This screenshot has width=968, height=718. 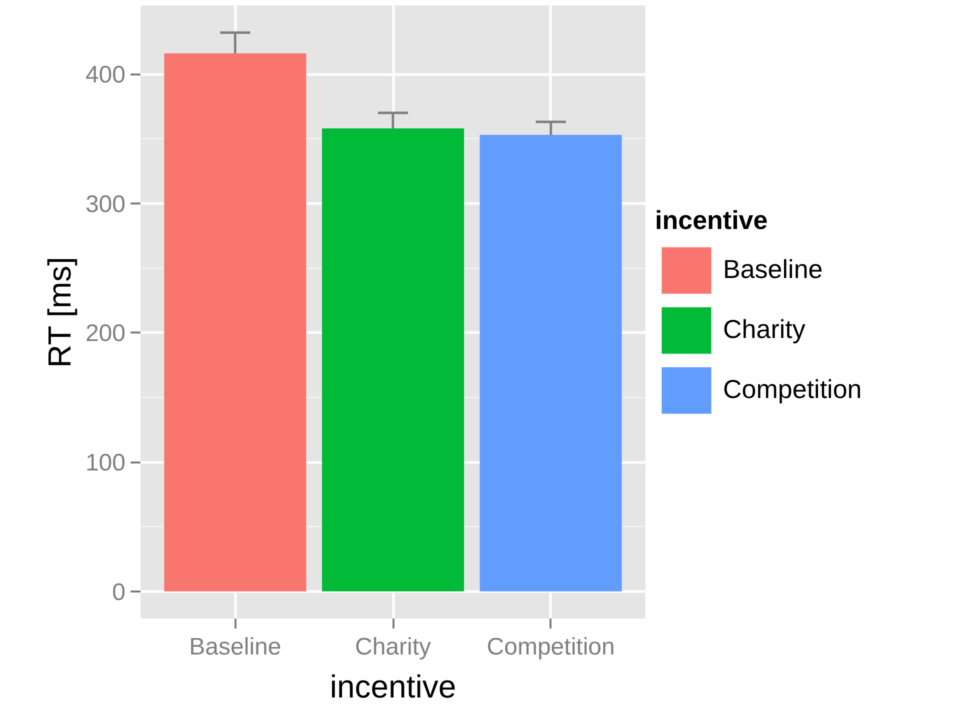 What do you see at coordinates (105, 334) in the screenshot?
I see `y-tick-label: 200` at bounding box center [105, 334].